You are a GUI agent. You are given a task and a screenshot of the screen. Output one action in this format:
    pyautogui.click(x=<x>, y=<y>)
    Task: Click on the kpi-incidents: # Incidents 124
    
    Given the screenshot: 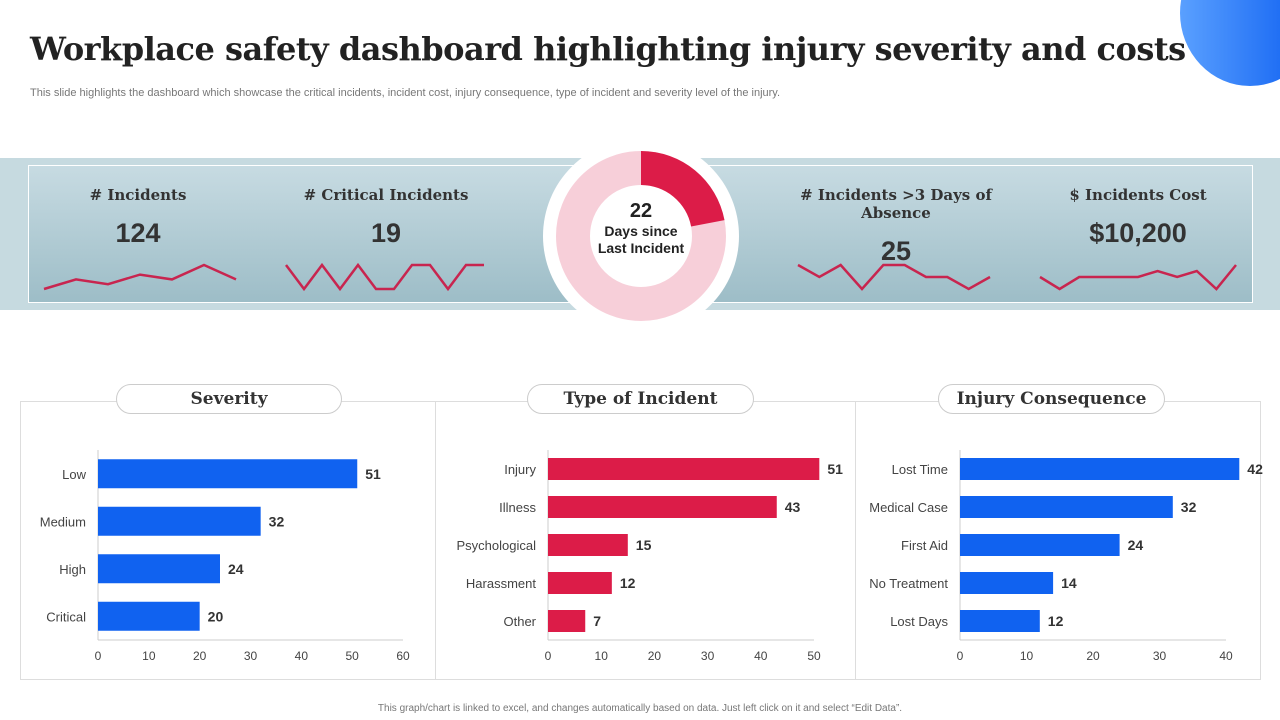 What is the action you would take?
    pyautogui.click(x=138, y=217)
    